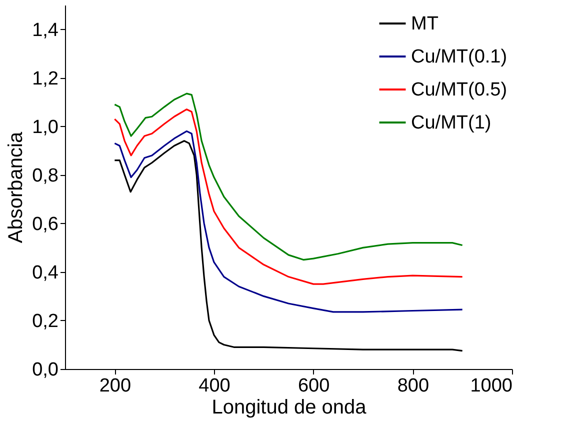  I want to click on y-tick-label: 0,0, so click(45, 370).